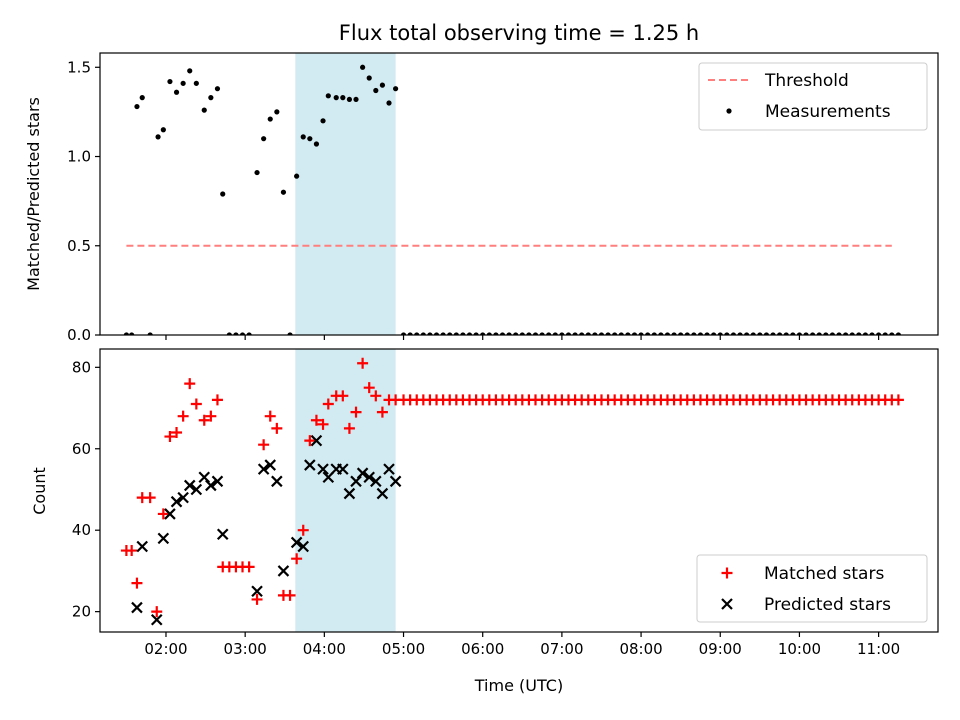 The width and height of the screenshot is (960, 720). What do you see at coordinates (727, 604) in the screenshot?
I see `legend-predicted-swatch` at bounding box center [727, 604].